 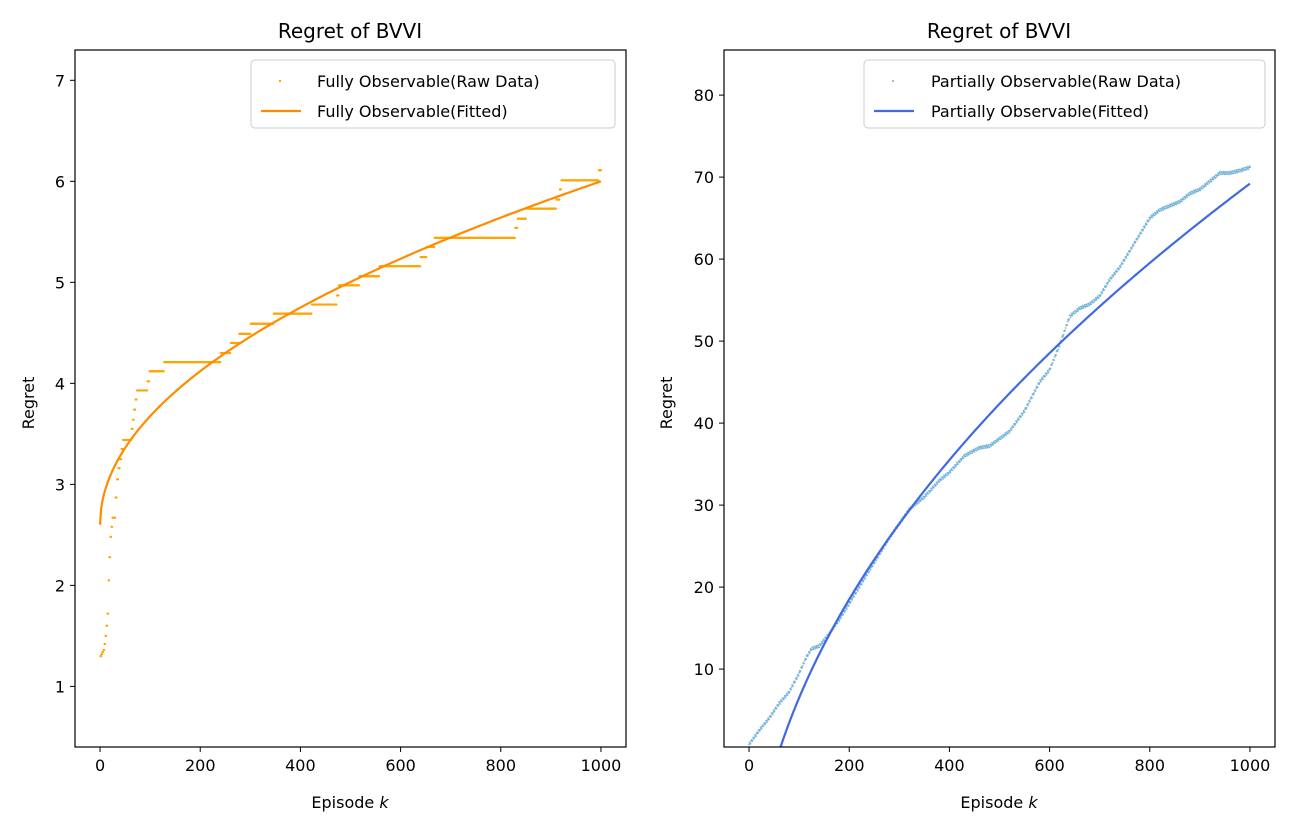 What do you see at coordinates (1040, 111) in the screenshot?
I see `legend-label-fitted: Partially Observable(Fitted)` at bounding box center [1040, 111].